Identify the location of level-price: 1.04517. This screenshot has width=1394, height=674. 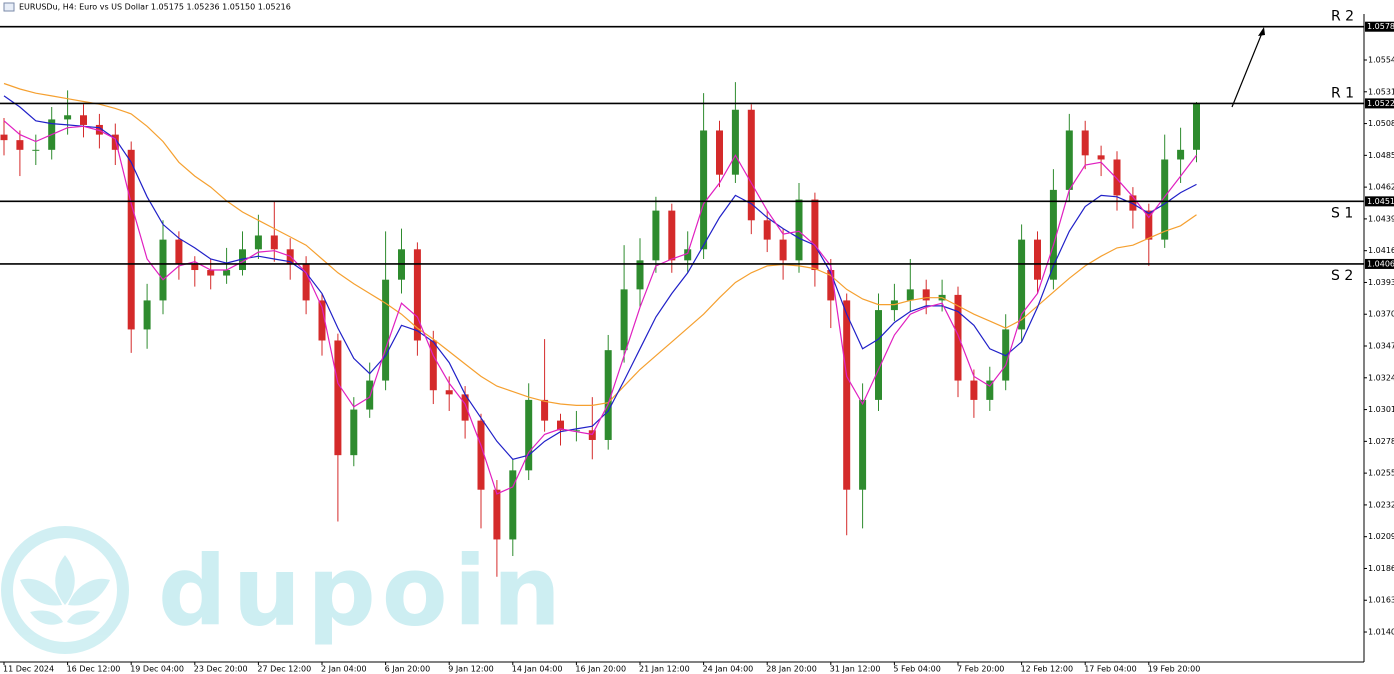
(1380, 201).